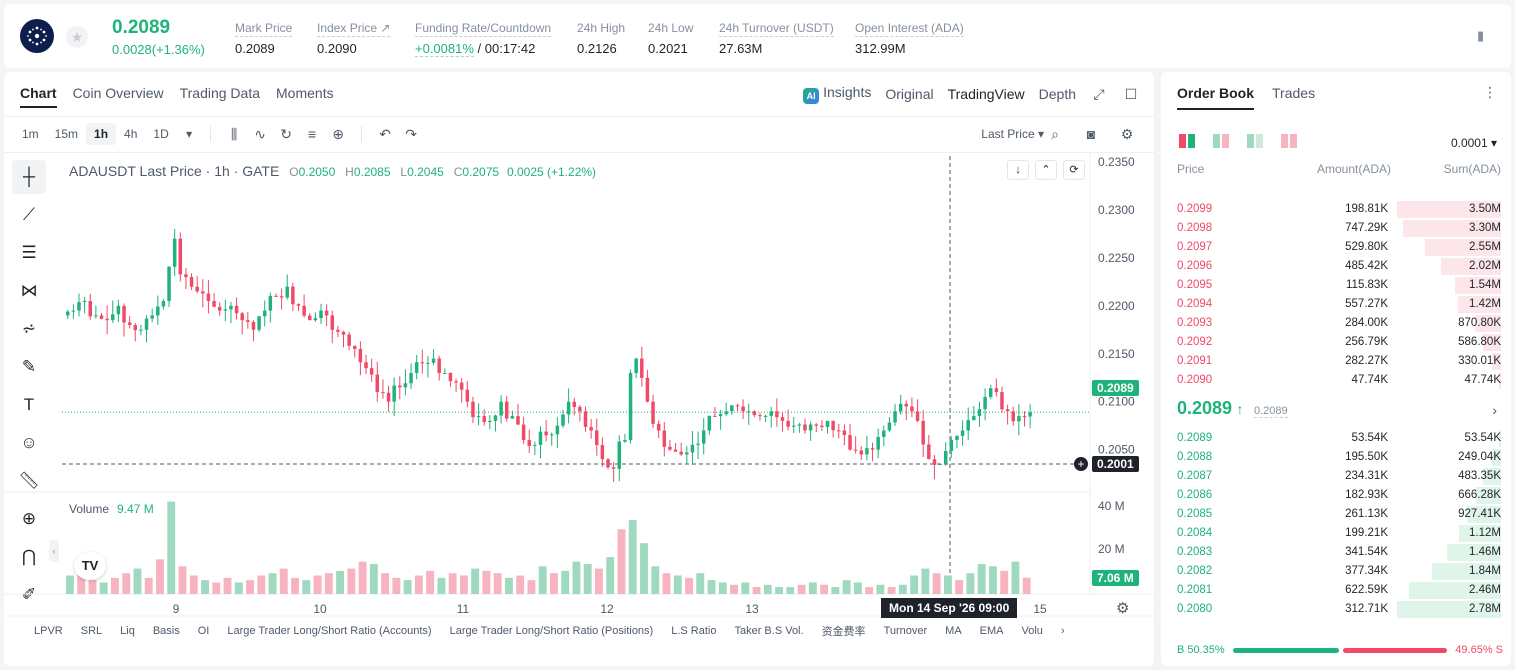 This screenshot has width=1515, height=670. What do you see at coordinates (905, 631) in the screenshot?
I see `indicator-chip: Turnover` at bounding box center [905, 631].